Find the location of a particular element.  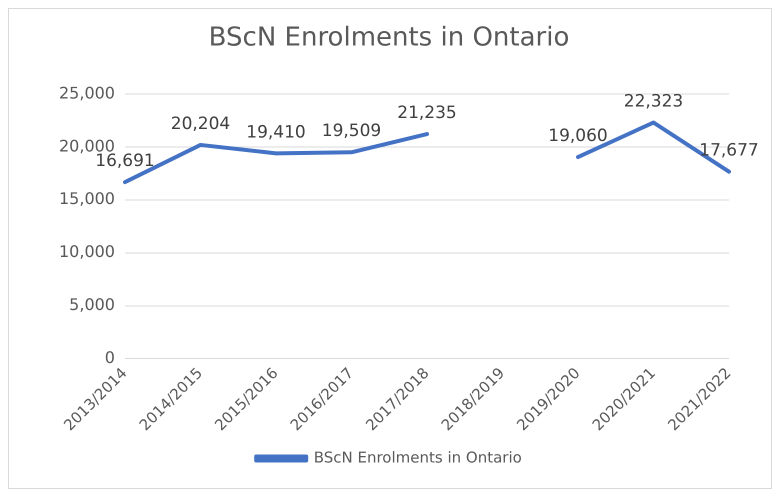

data-label: 17,677 is located at coordinates (729, 150).